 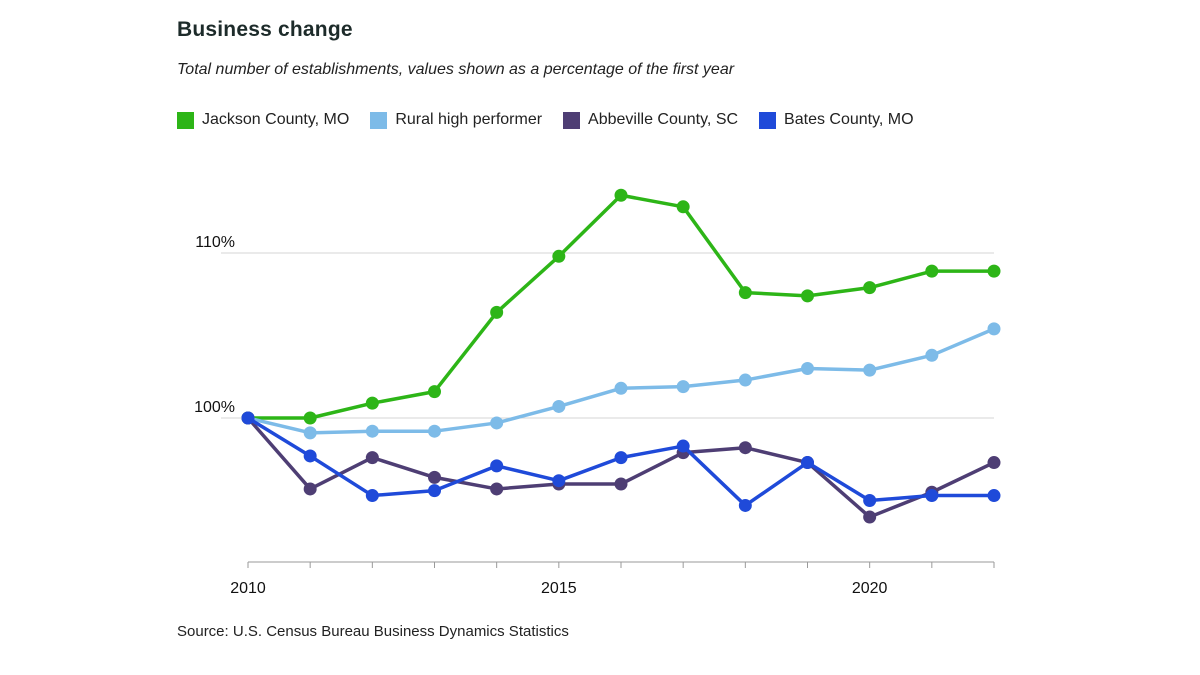 What do you see at coordinates (379, 120) in the screenshot?
I see `legend-swatch-rural` at bounding box center [379, 120].